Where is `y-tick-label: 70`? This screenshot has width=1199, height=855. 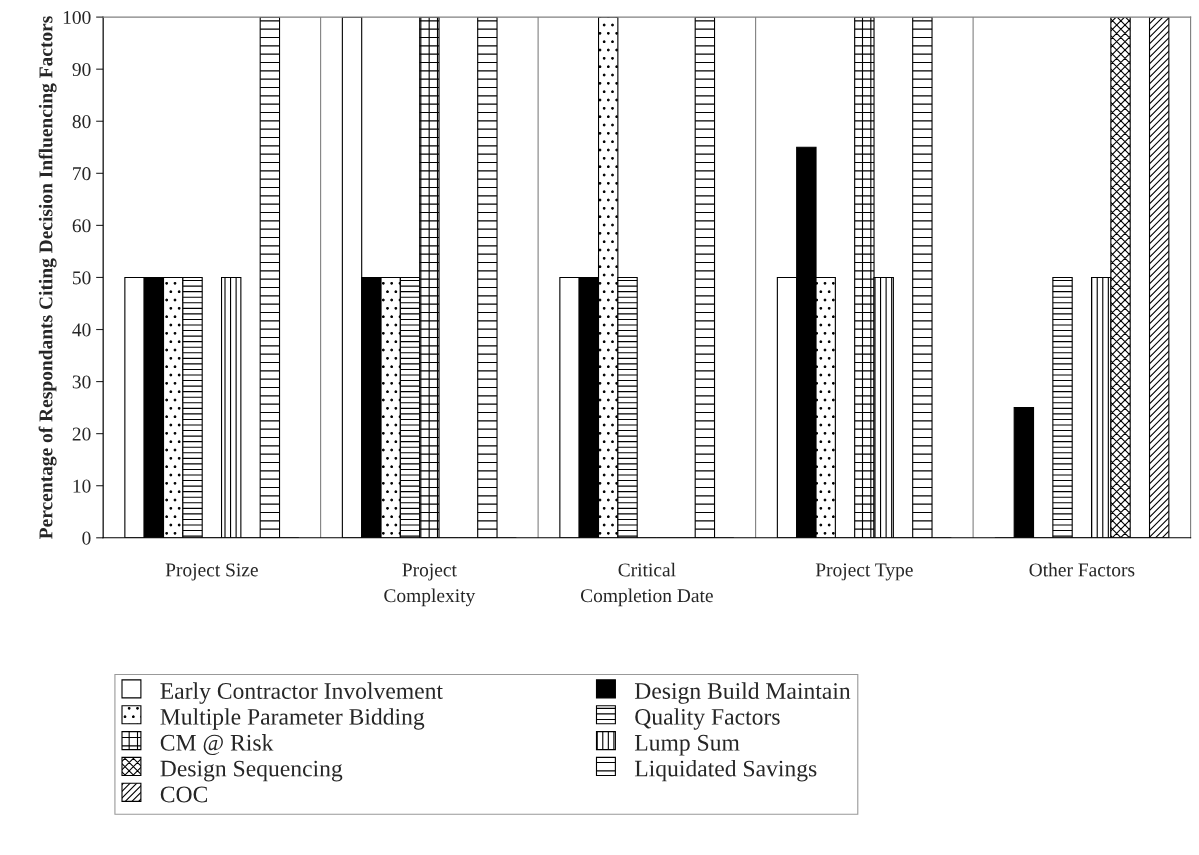
y-tick-label: 70 is located at coordinates (82, 174).